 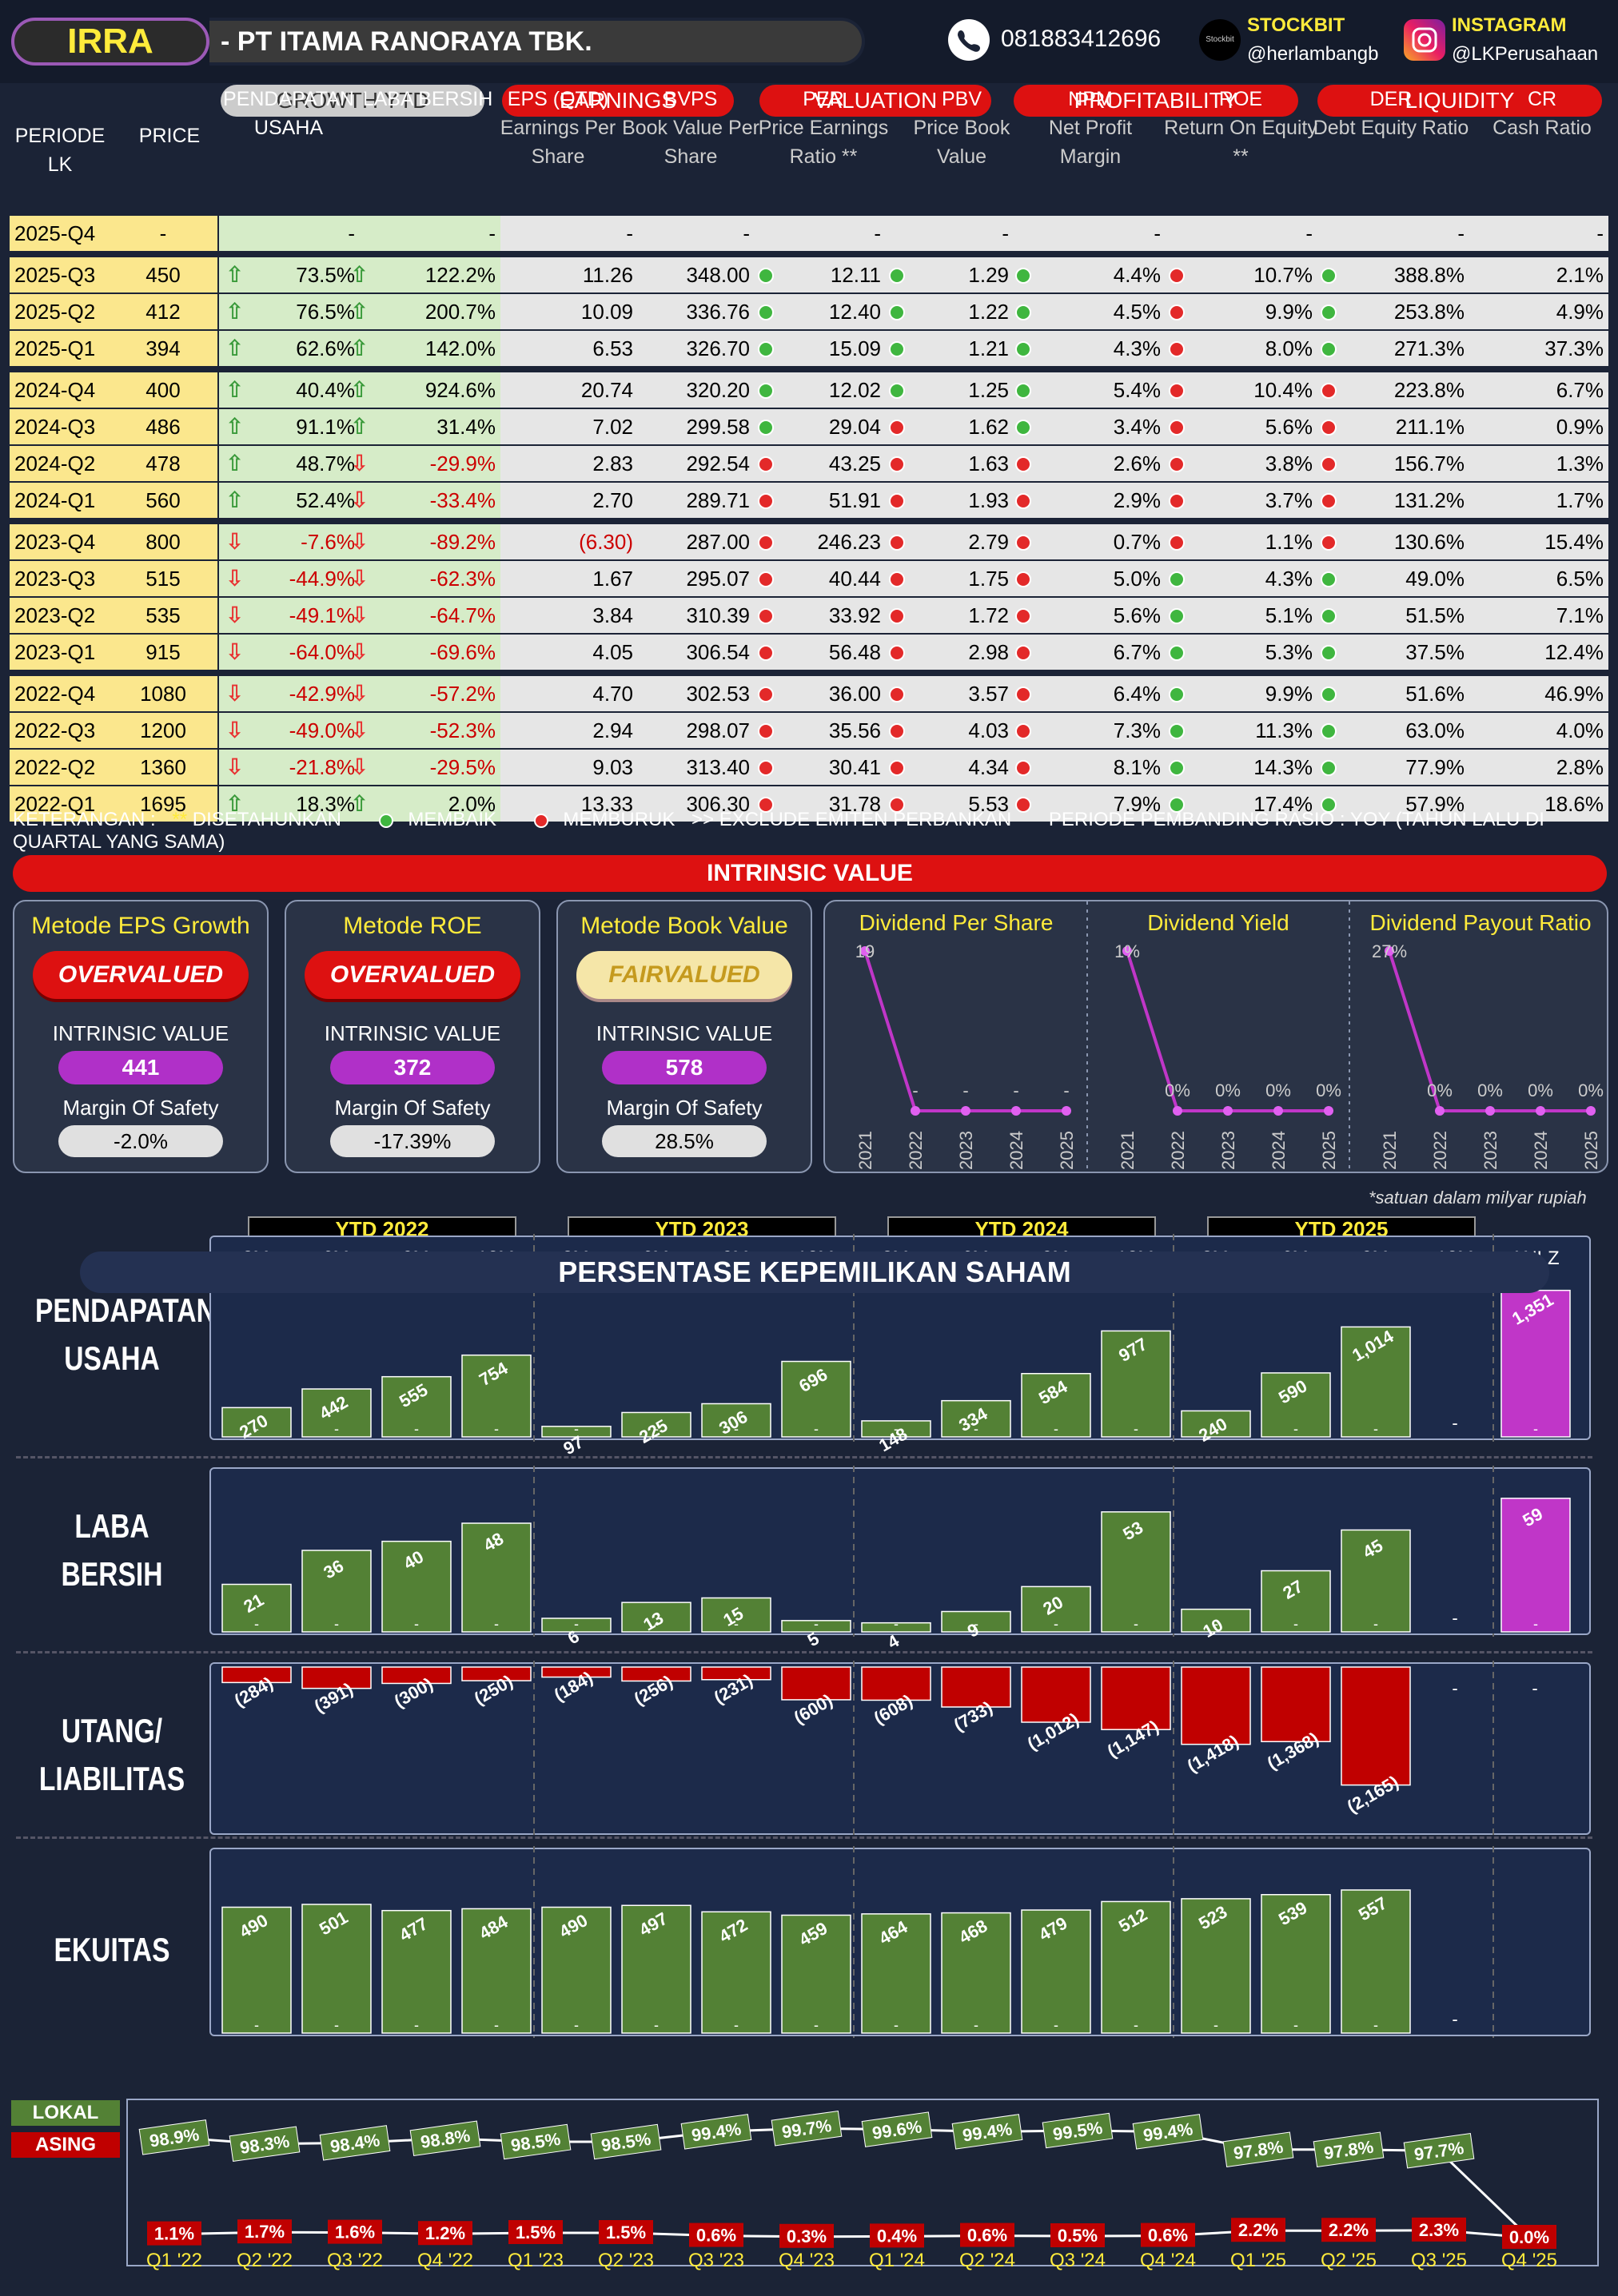 What do you see at coordinates (62, 312) in the screenshot?
I see `cell-p: 2025-Q2` at bounding box center [62, 312].